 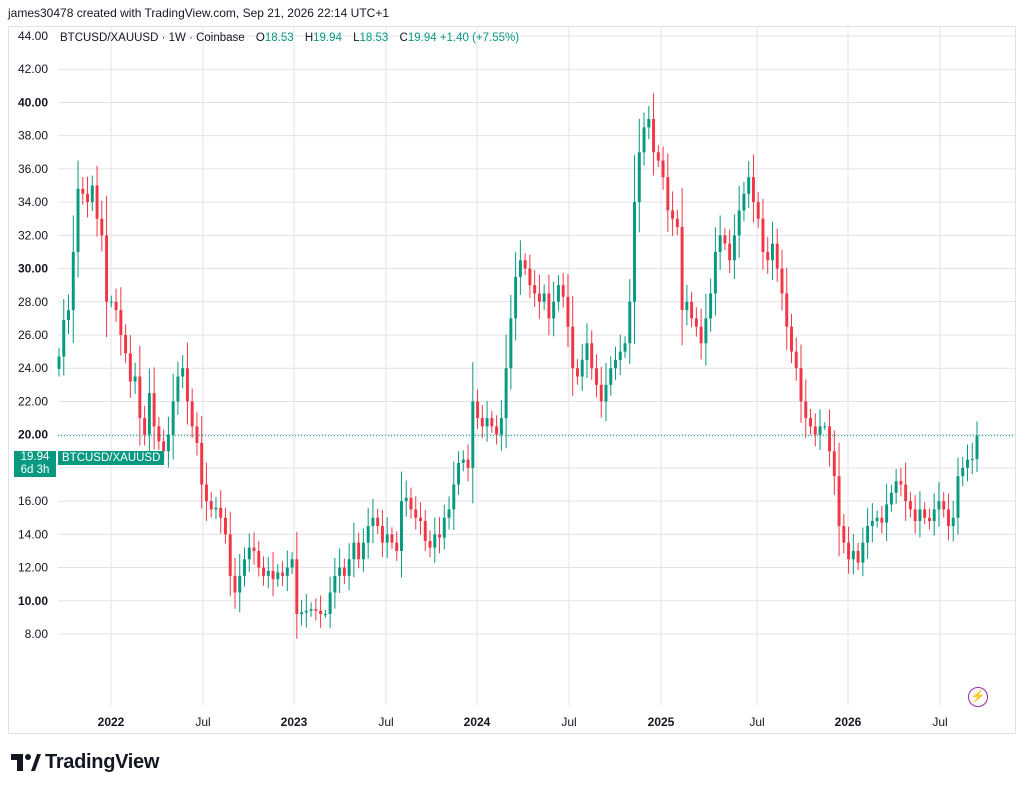 What do you see at coordinates (37, 634) in the screenshot?
I see `y-tick-label: 8.00` at bounding box center [37, 634].